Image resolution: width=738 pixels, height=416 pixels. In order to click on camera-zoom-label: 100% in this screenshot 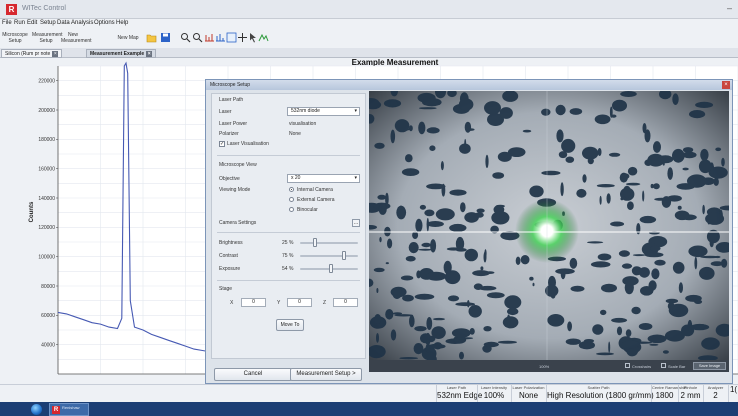, I will do `click(544, 366)`.